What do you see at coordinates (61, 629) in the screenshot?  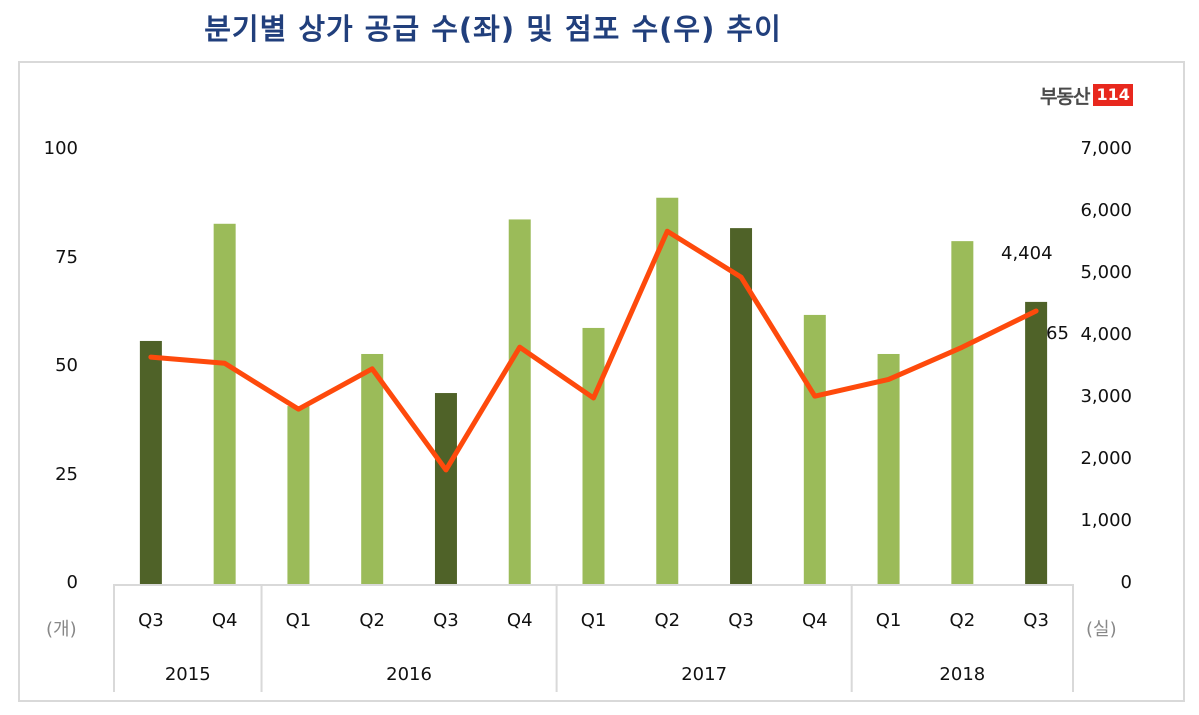 I see `left-axis-unit: (개)` at bounding box center [61, 629].